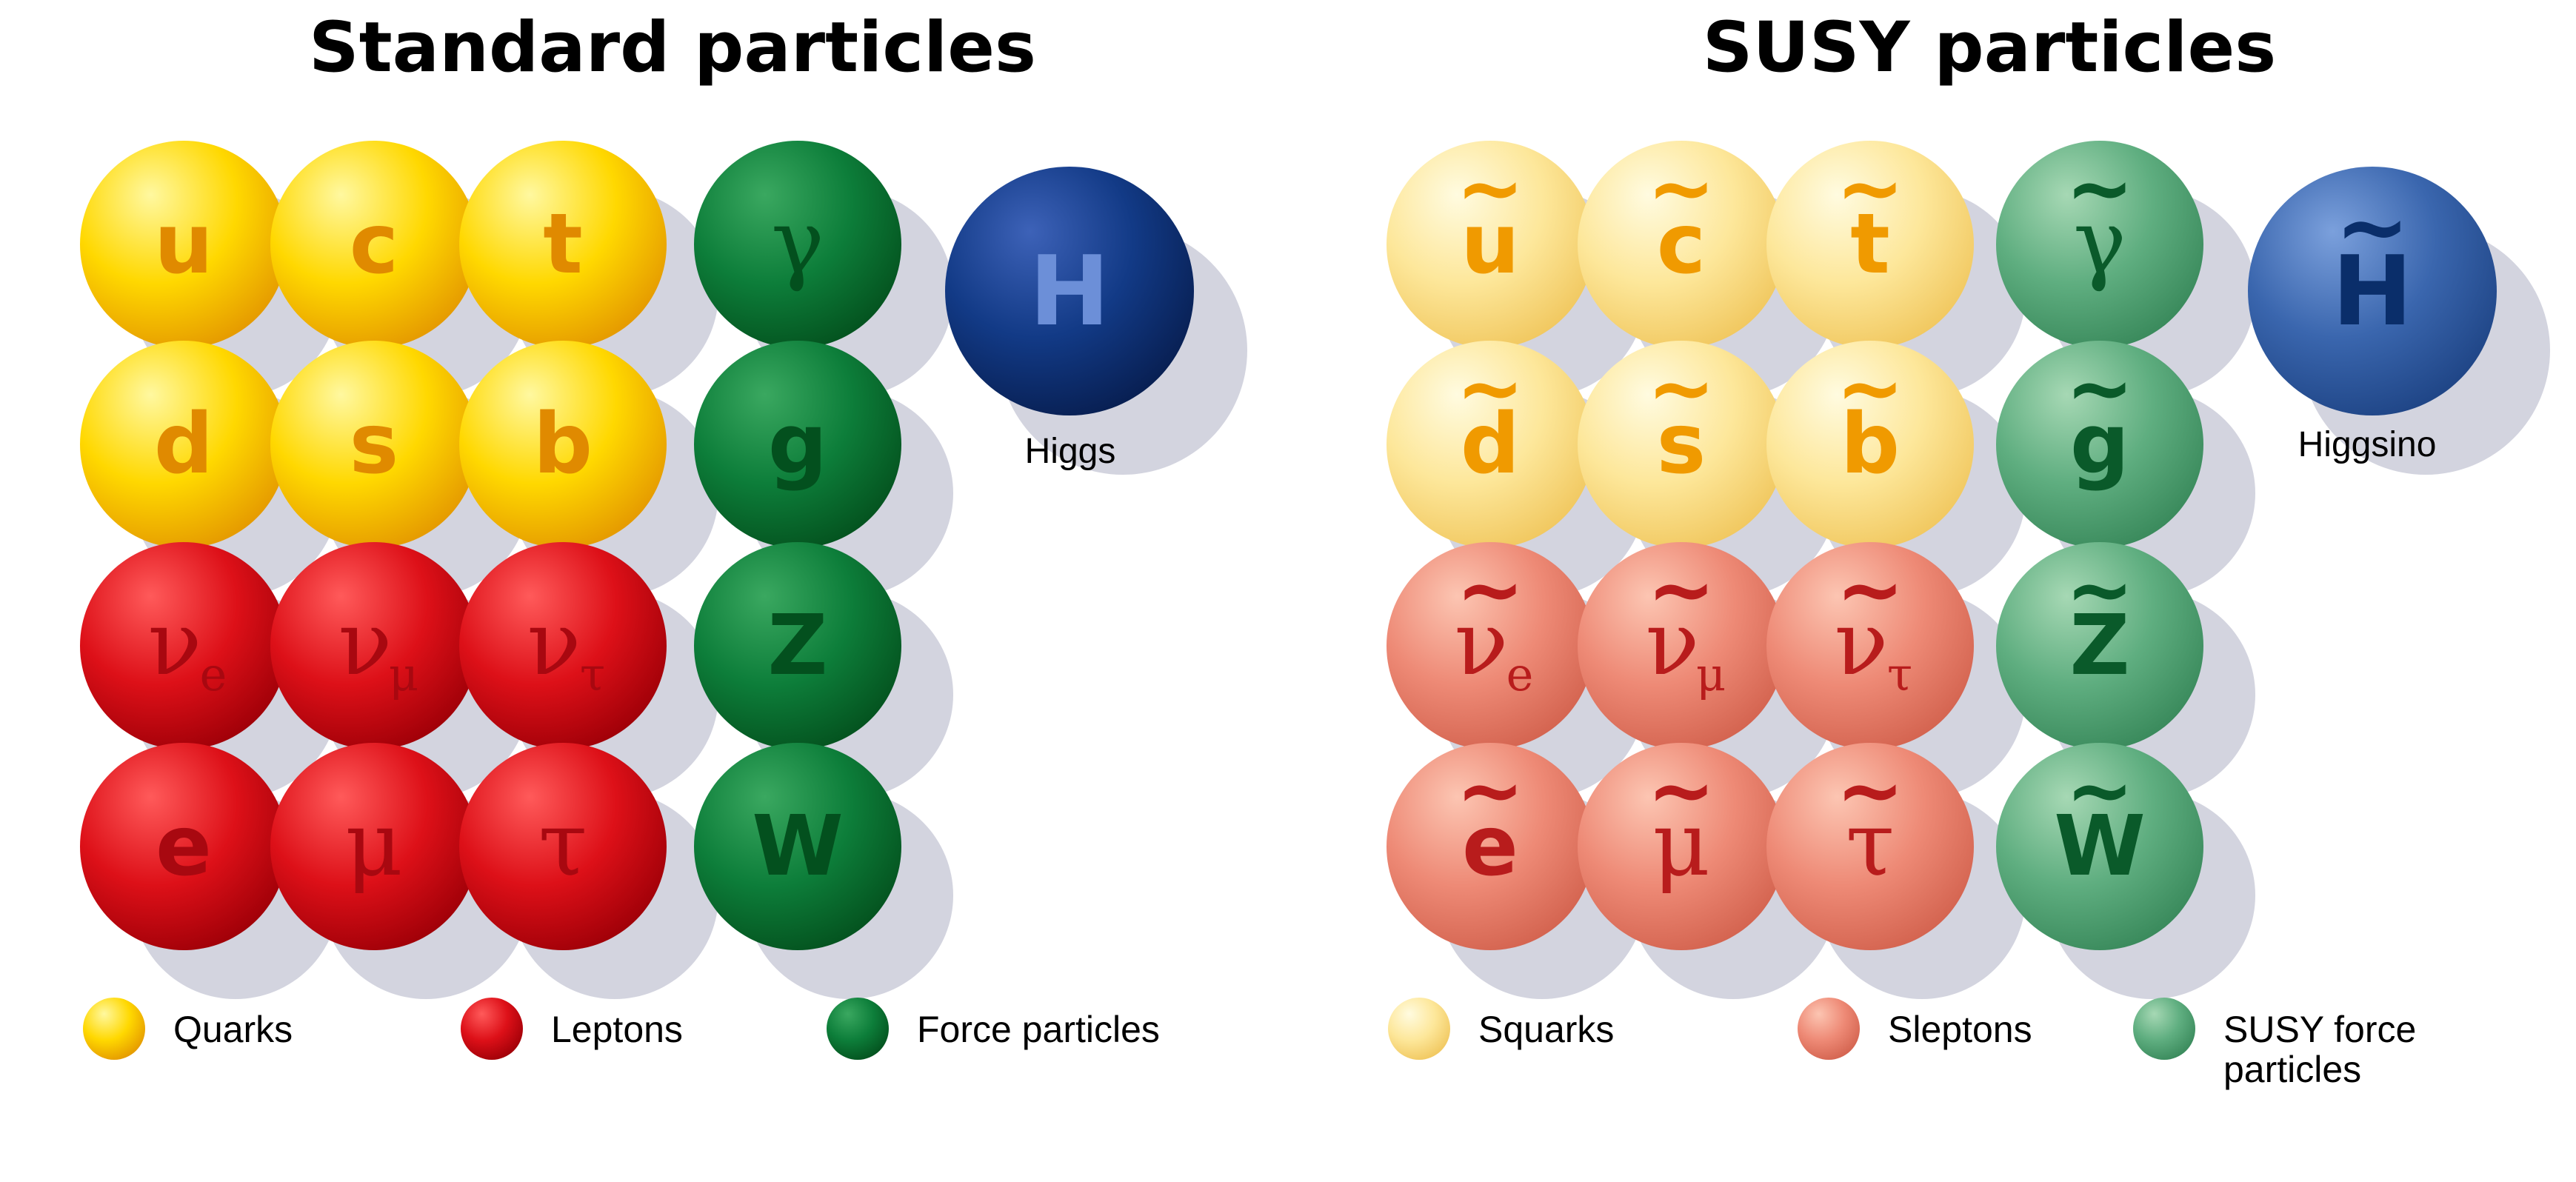 The image size is (2576, 1182). I want to click on susy-particle-r2c2-subscript: τ, so click(1900, 674).